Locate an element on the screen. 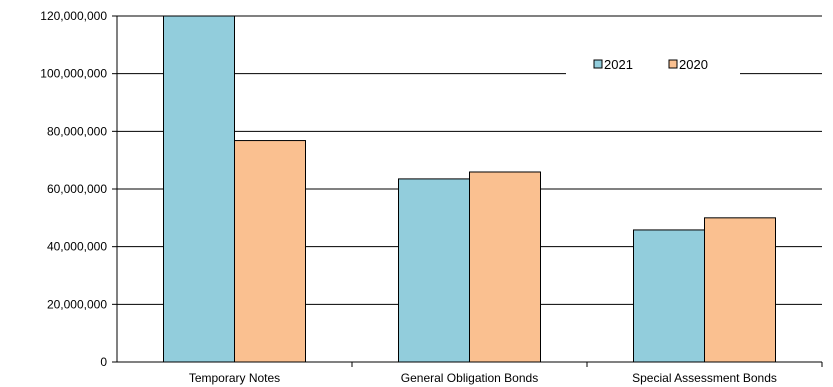 Image resolution: width=833 pixels, height=387 pixels. legend-box is located at coordinates (653, 65).